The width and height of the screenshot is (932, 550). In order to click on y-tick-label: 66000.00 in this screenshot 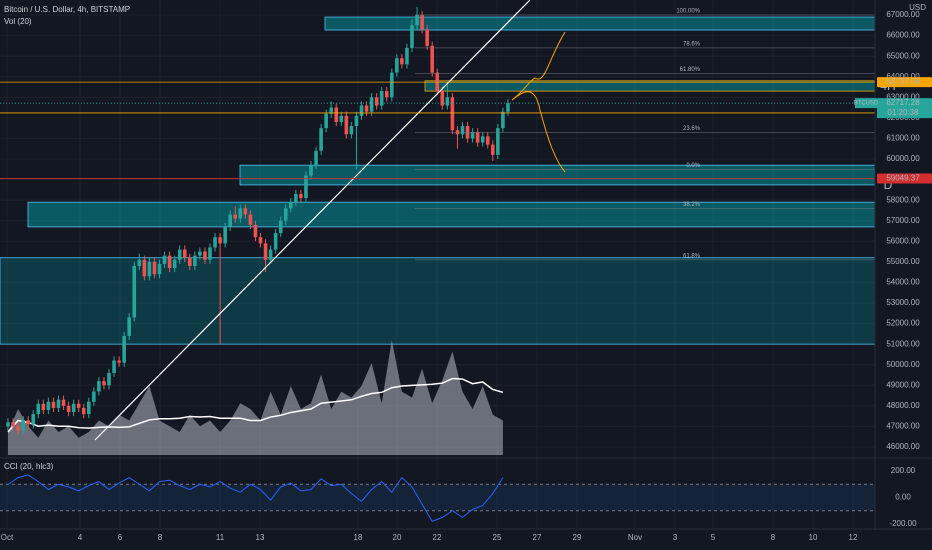, I will do `click(903, 35)`.